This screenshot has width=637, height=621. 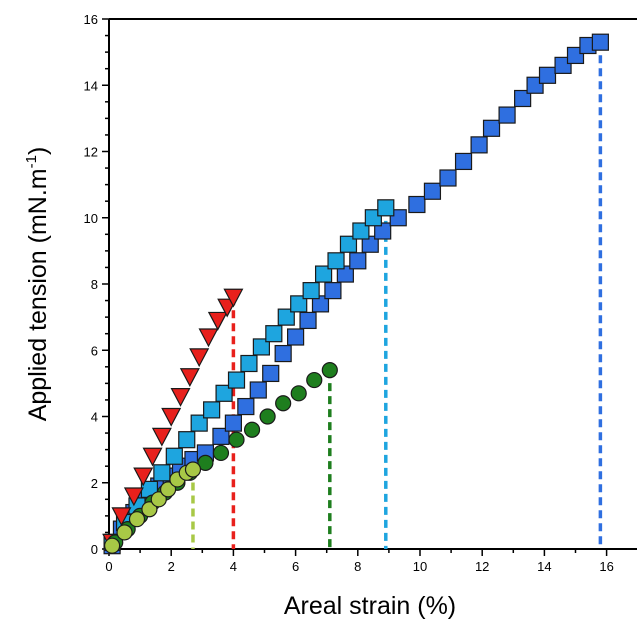 What do you see at coordinates (606, 566) in the screenshot?
I see `x-tick-label: 16` at bounding box center [606, 566].